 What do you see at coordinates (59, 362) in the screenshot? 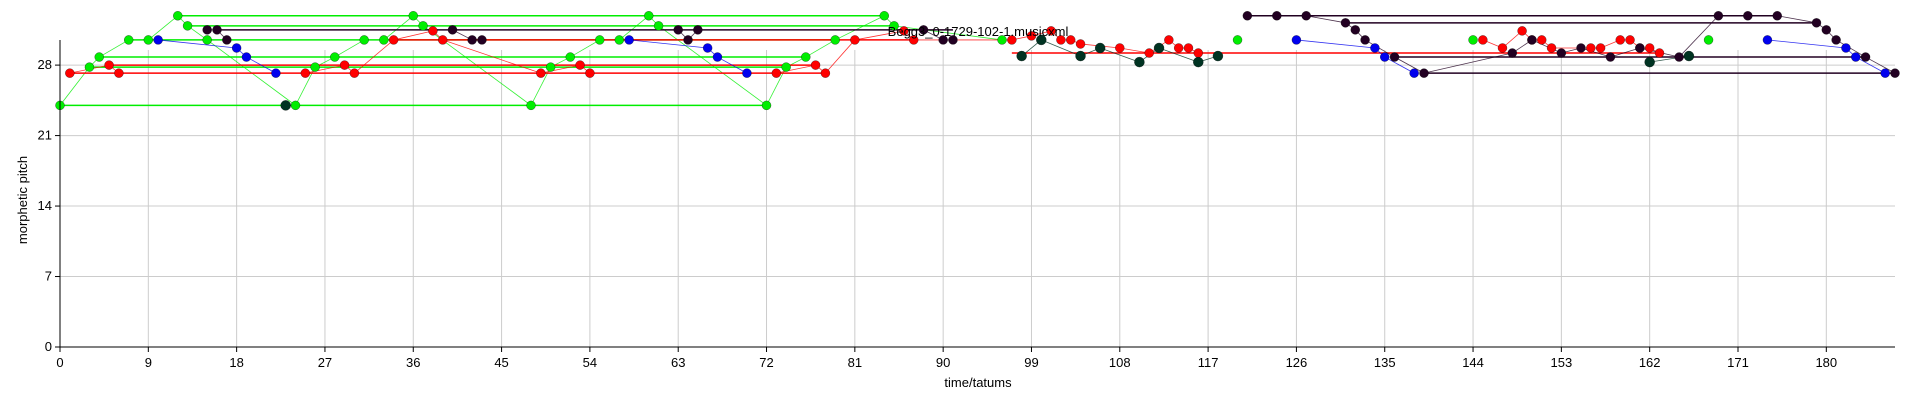
I see `x-tick-label: 0` at bounding box center [59, 362].